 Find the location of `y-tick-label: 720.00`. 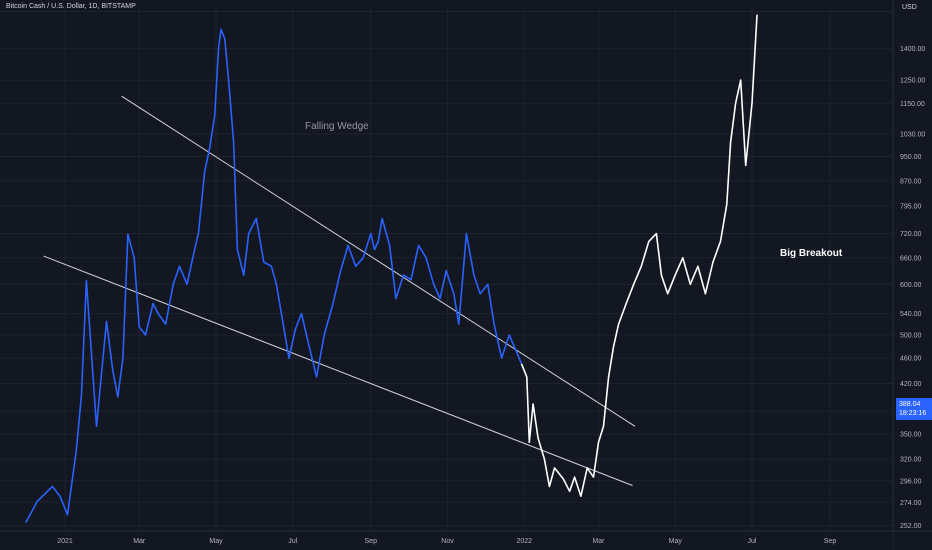

y-tick-label: 720.00 is located at coordinates (911, 234).